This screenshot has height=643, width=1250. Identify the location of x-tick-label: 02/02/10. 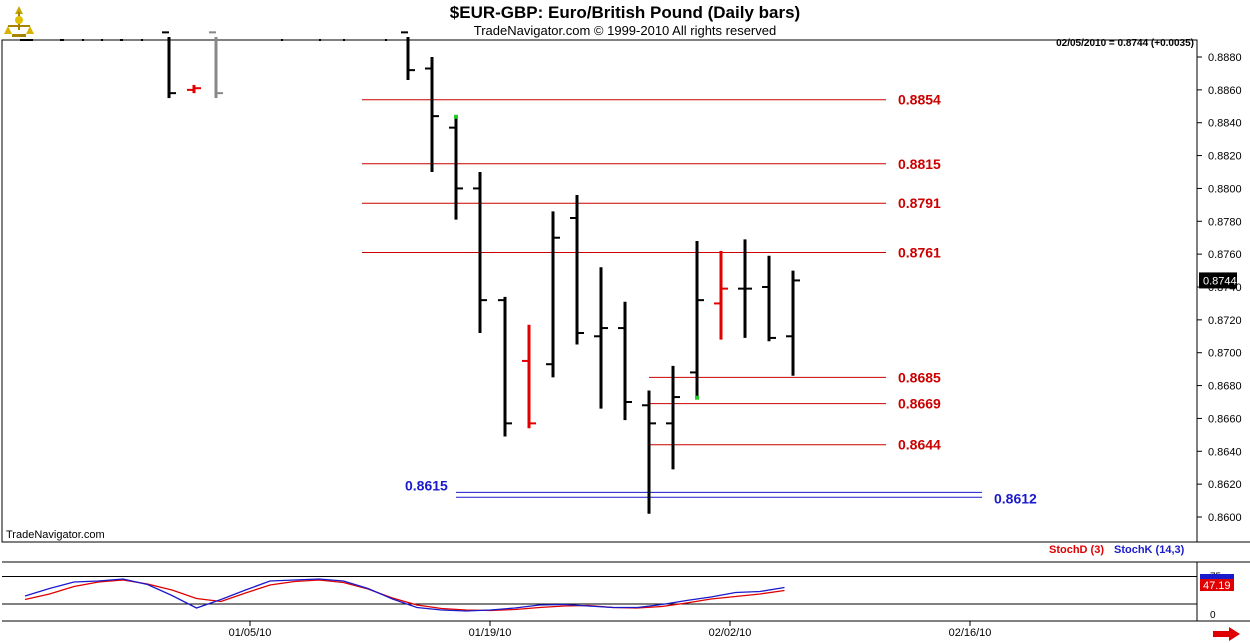
(730, 633).